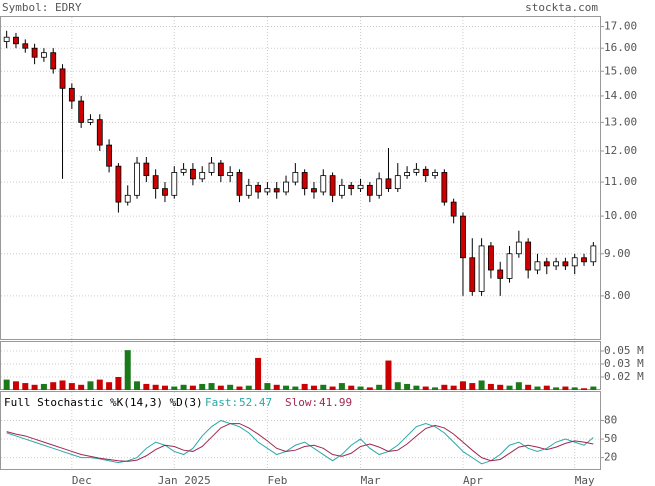 The width and height of the screenshot is (655, 486). Describe the element at coordinates (617, 295) in the screenshot. I see `y-tick-label: 8.00` at that location.